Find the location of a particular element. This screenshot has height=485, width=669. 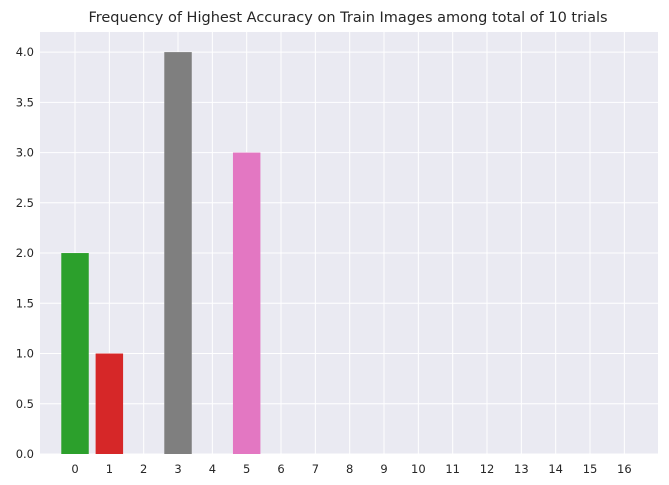

x-tick-label: 9 is located at coordinates (383, 469).